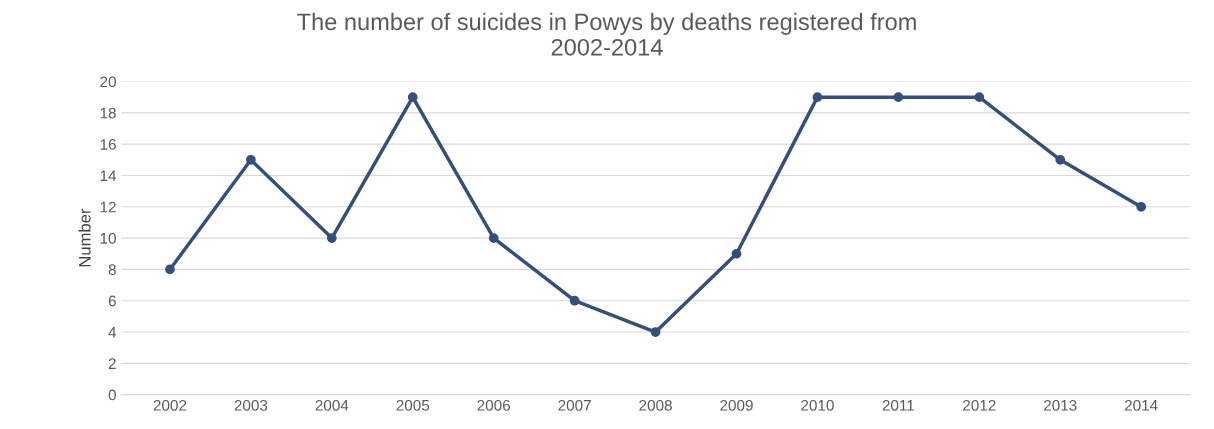 This screenshot has width=1214, height=429. What do you see at coordinates (606, 34) in the screenshot?
I see `chart-title: The number of suicides in Powys by deaths registered from 2002-2014` at bounding box center [606, 34].